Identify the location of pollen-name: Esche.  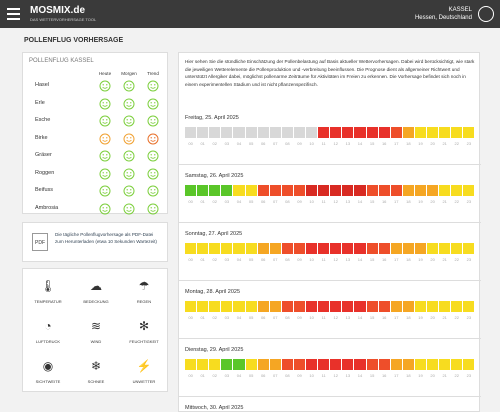
(43, 120).